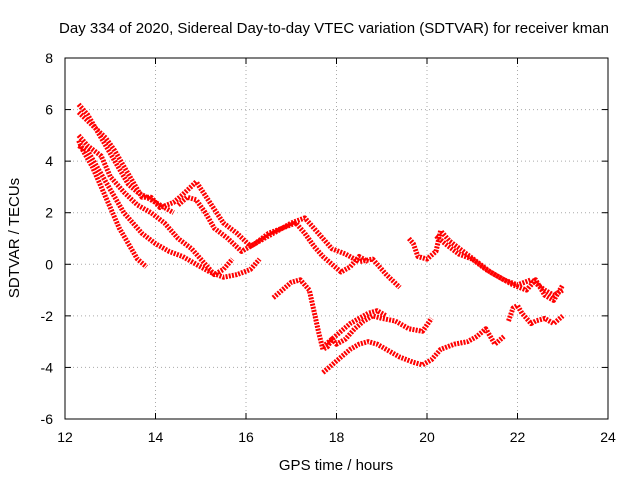 The width and height of the screenshot is (640, 480). What do you see at coordinates (49, 161) in the screenshot?
I see `y-tick-label: 4` at bounding box center [49, 161].